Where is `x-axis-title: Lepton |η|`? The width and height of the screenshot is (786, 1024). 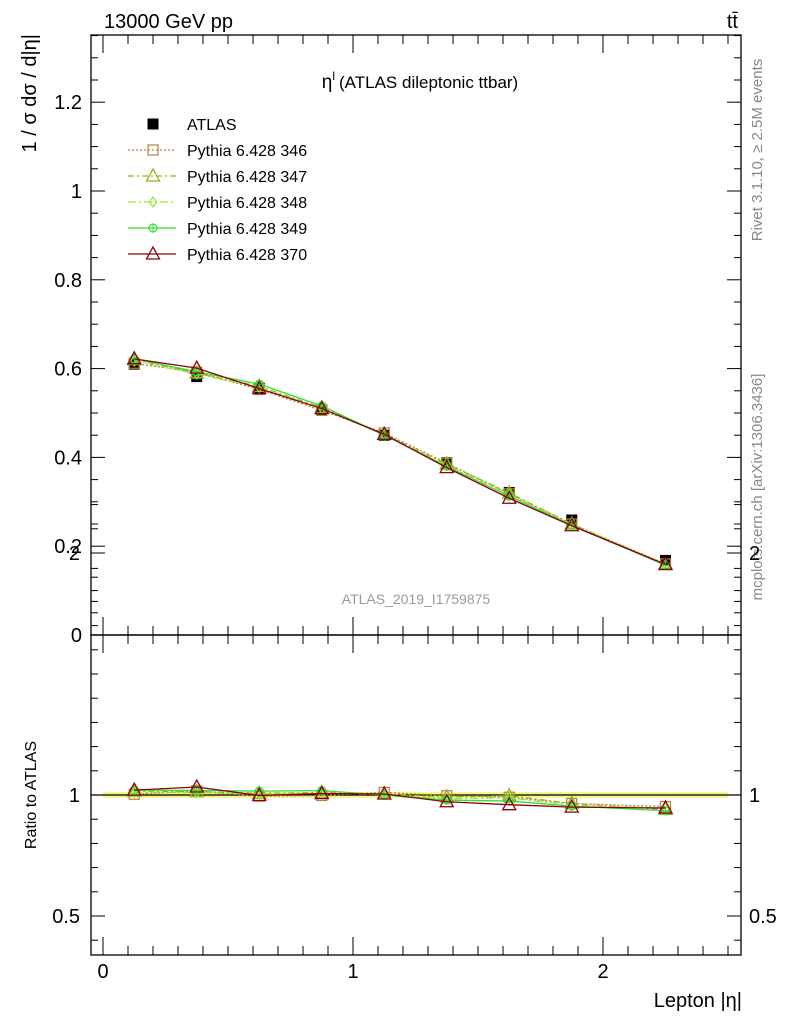 x-axis-title: Lepton |η| is located at coordinates (698, 1001).